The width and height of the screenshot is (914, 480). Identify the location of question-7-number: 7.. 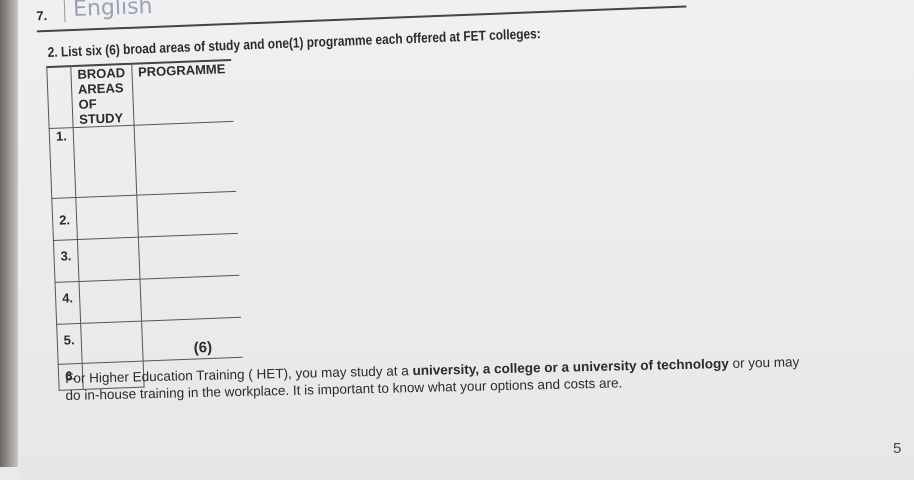
(42, 16).